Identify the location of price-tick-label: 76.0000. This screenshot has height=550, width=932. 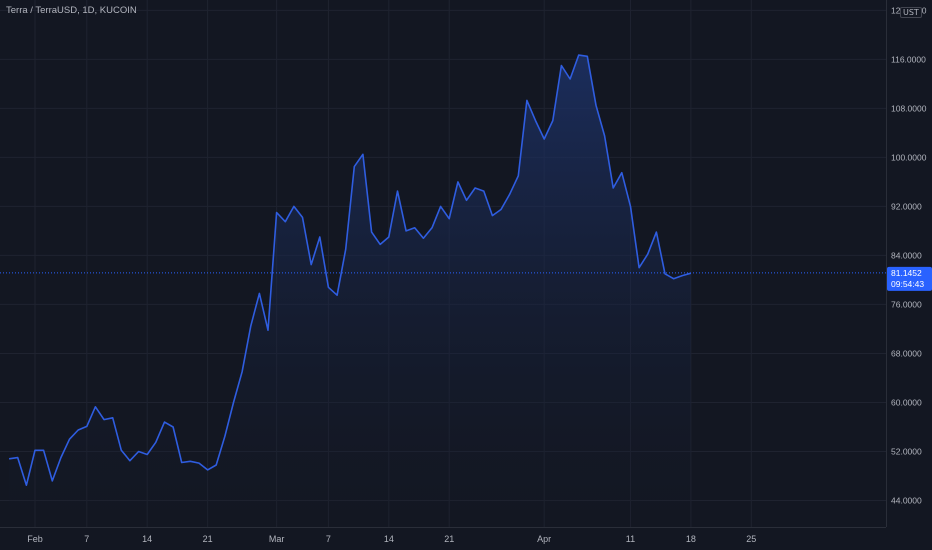
(906, 304).